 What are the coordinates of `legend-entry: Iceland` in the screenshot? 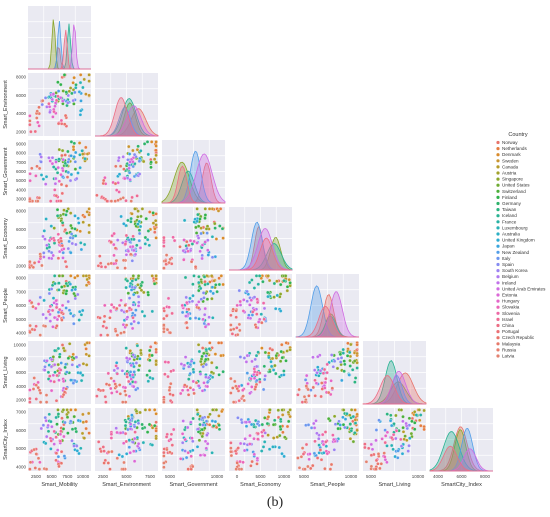 It's located at (509, 215).